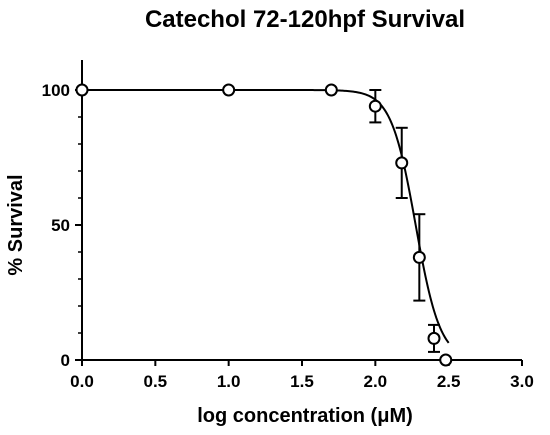 The image size is (550, 435). I want to click on x-tick-label: 1.0, so click(229, 381).